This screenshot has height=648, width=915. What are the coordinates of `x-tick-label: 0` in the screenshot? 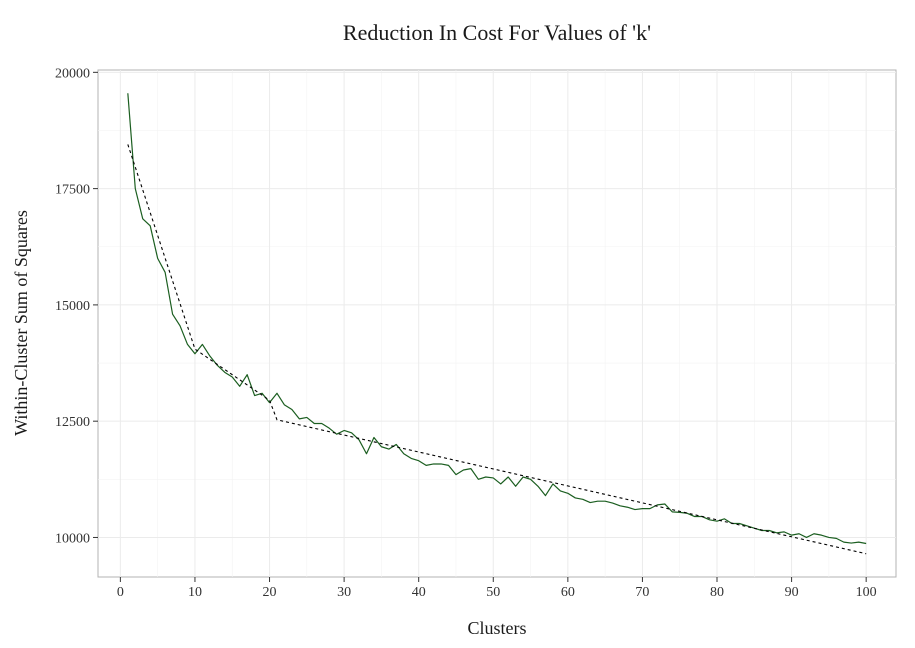 It's located at (120, 592).